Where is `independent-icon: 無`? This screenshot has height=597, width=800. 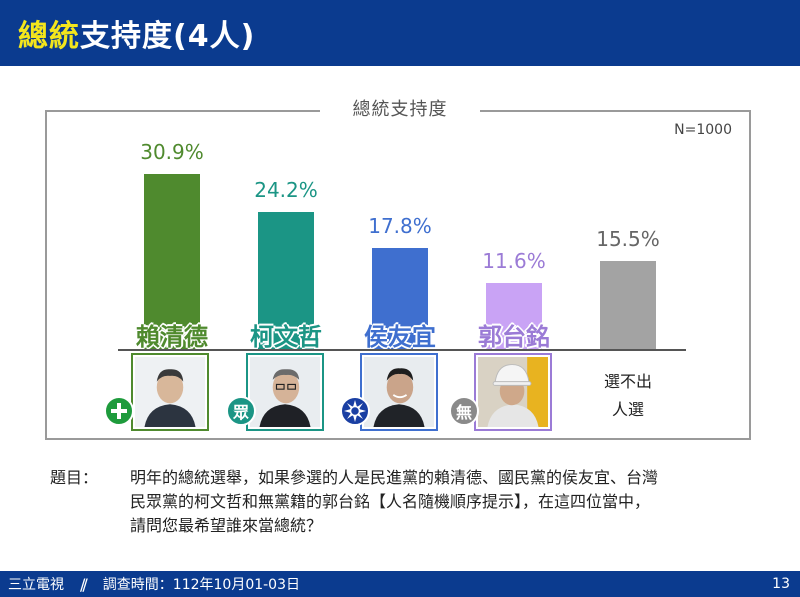 independent-icon: 無 is located at coordinates (464, 411).